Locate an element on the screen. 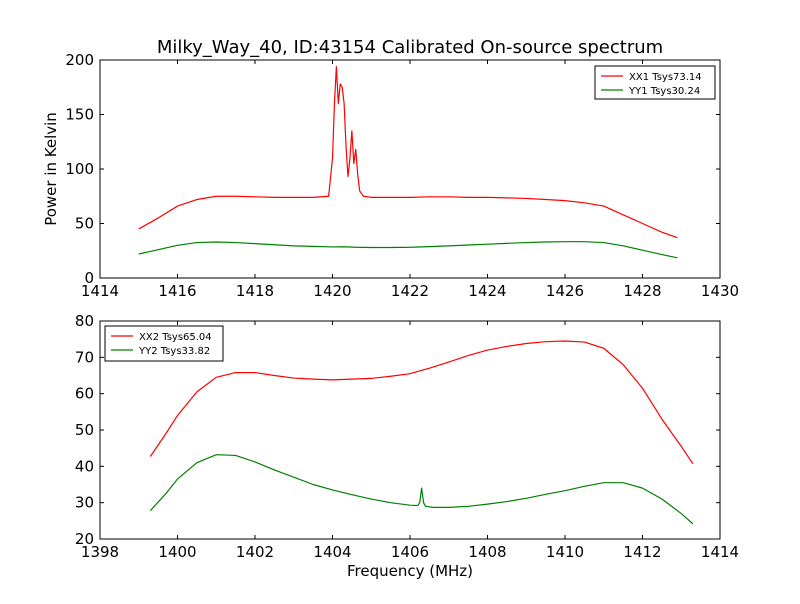 This screenshot has width=800, height=604. chart-1-y-tick-label: 0 is located at coordinates (89, 278).